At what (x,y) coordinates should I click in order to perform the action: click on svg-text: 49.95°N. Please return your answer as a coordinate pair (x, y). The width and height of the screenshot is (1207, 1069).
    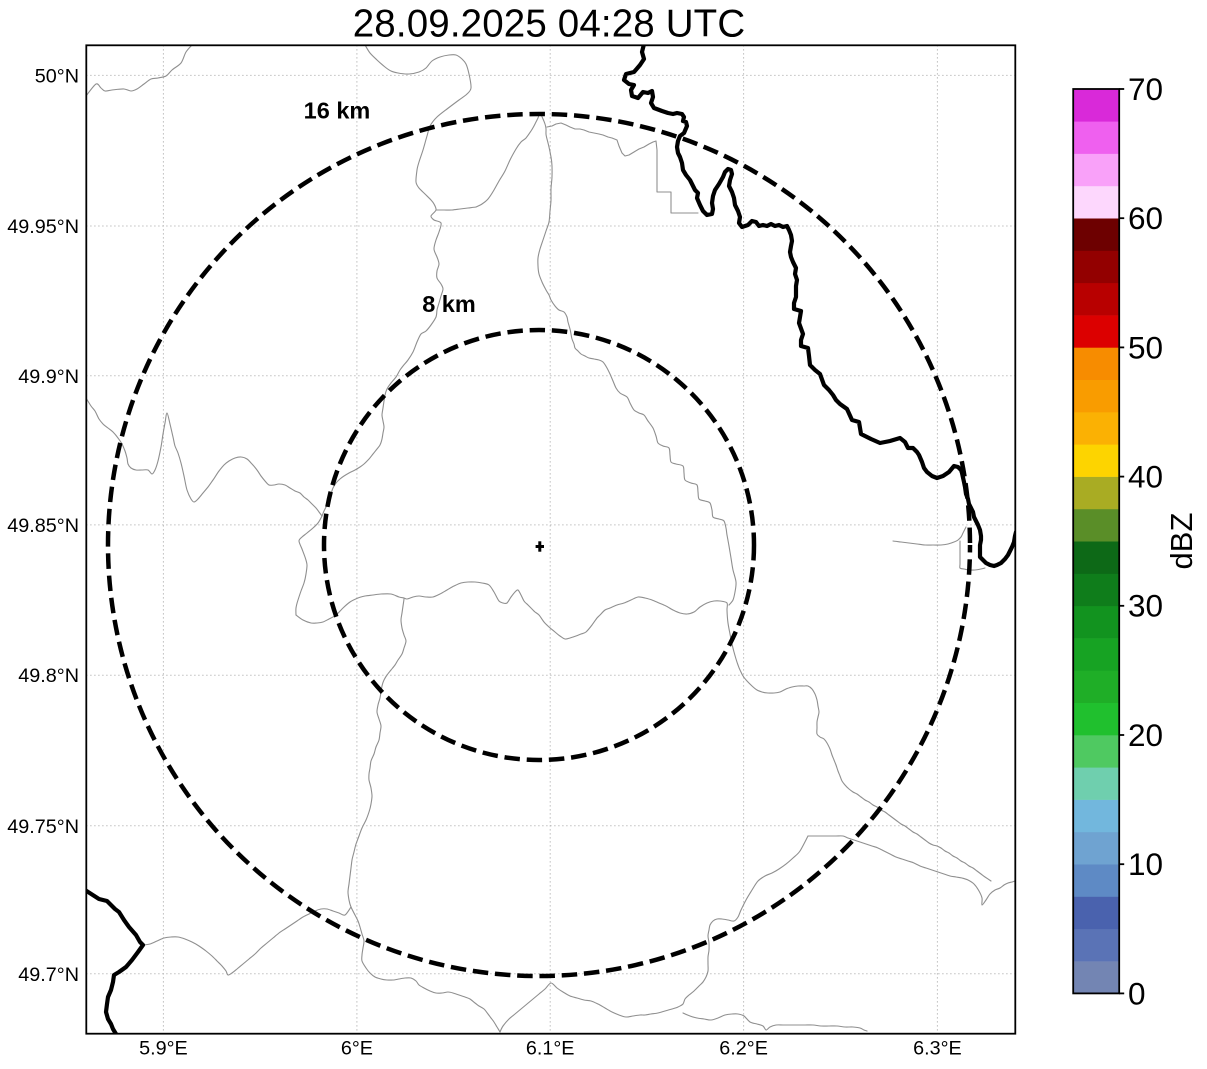
    Looking at the image, I should click on (43, 227).